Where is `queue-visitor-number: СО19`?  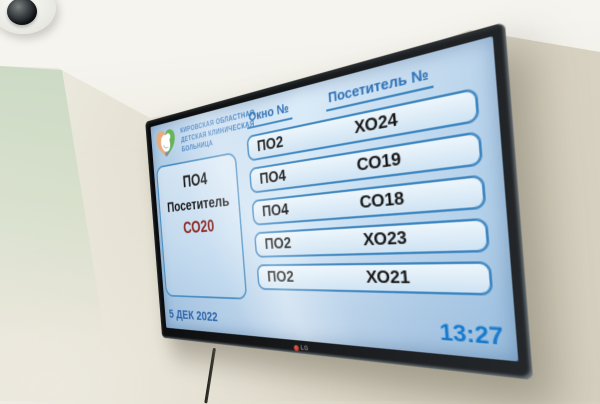 queue-visitor-number: СО19 is located at coordinates (379, 162).